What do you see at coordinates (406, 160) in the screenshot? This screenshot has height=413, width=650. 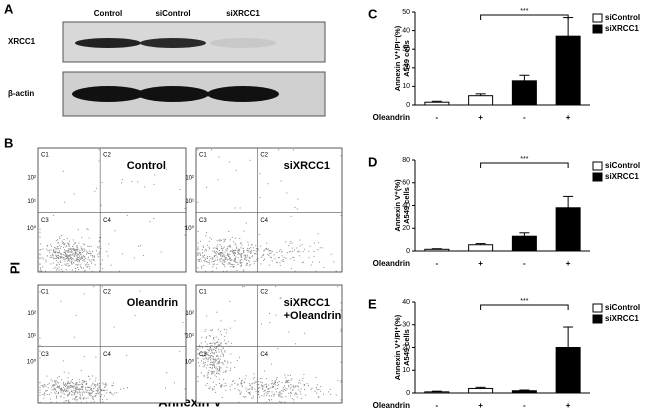 I see `y-tick-label: 80` at bounding box center [406, 160].